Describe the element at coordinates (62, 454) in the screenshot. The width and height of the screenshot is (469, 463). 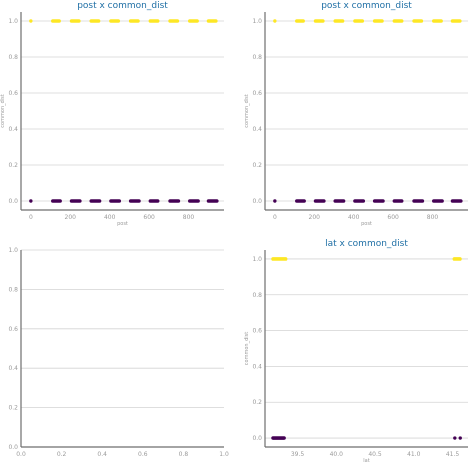
I see `x-tick-label: 0.2` at that location.